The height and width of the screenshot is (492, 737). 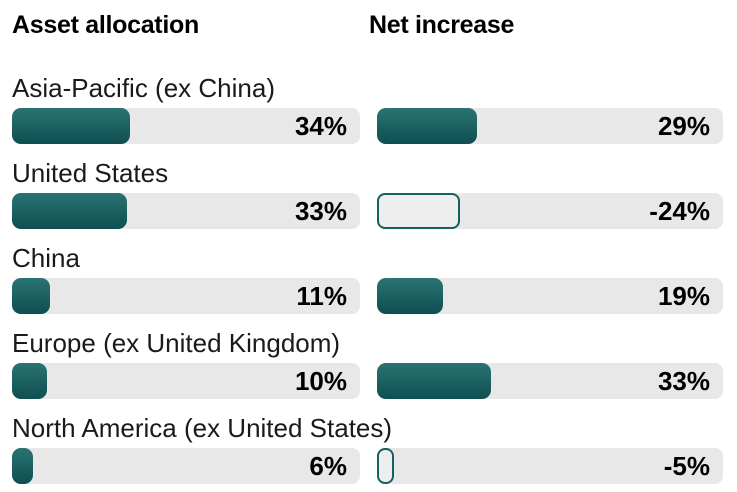 I want to click on chart-row-asia-pacific: 29%, so click(x=550, y=108).